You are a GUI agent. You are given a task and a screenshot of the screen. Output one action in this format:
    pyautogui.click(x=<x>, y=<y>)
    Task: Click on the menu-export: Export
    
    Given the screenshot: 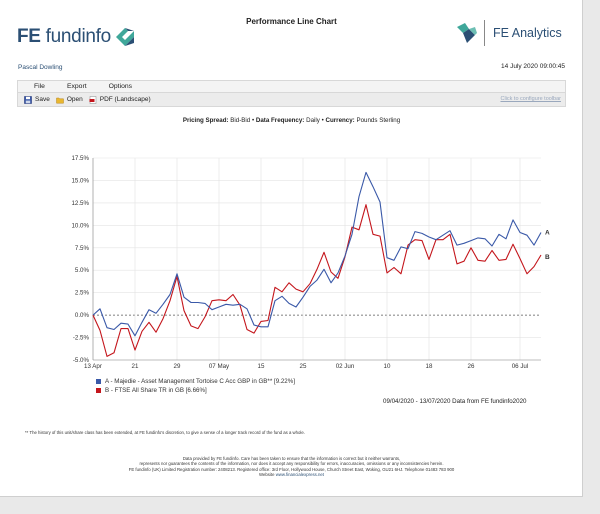 What is the action you would take?
    pyautogui.click(x=76, y=86)
    